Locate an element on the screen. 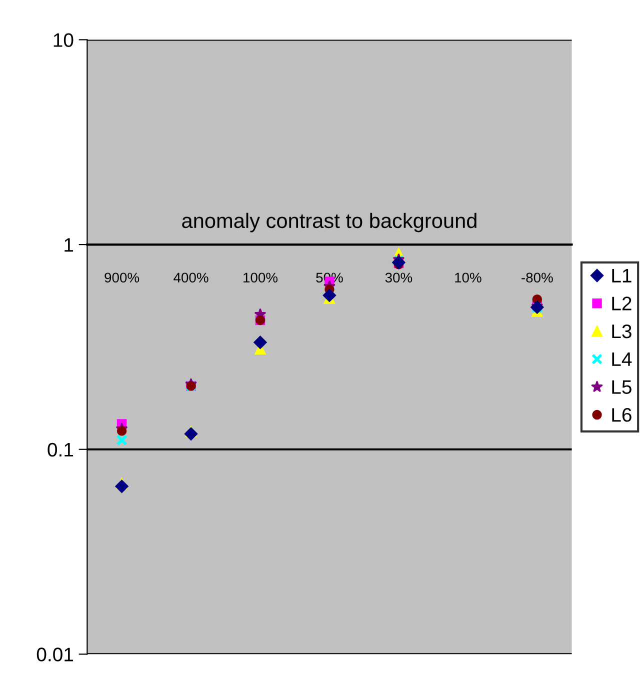 Image resolution: width=641 pixels, height=685 pixels. legend-label: L2 is located at coordinates (622, 303).